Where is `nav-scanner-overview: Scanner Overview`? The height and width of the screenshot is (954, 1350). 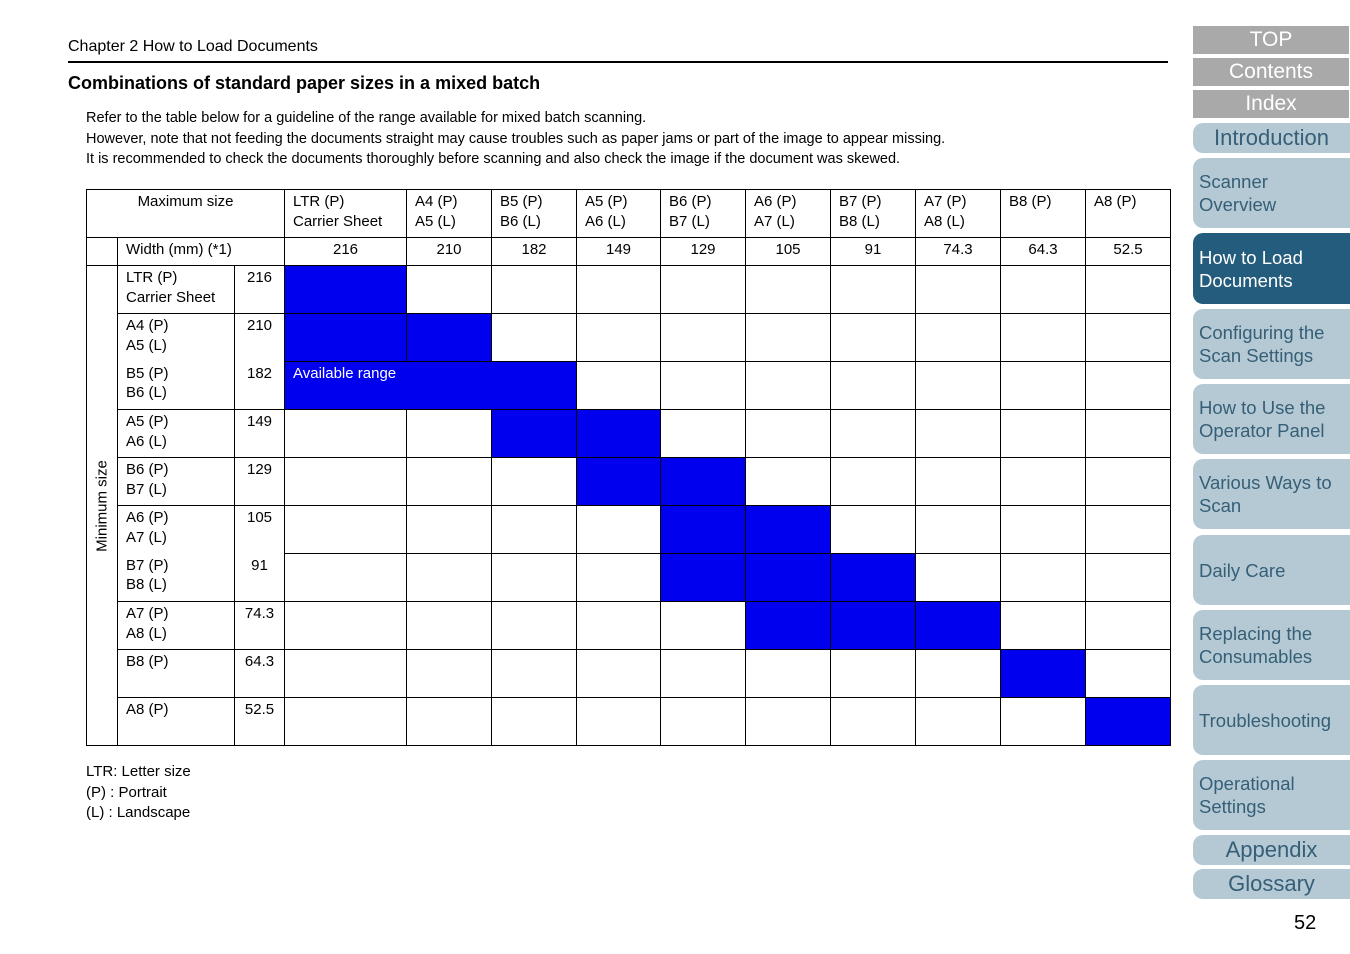
nav-scanner-overview: Scanner Overview is located at coordinates (1271, 193).